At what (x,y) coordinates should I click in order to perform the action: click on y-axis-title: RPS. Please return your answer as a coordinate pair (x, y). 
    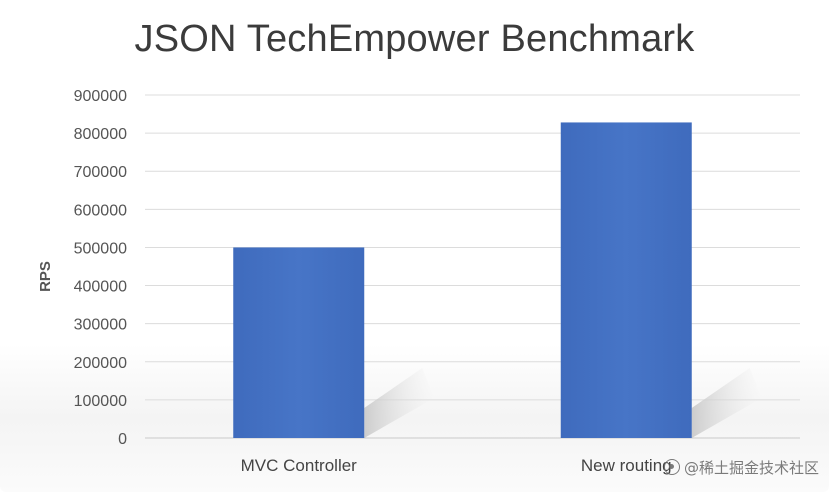
    Looking at the image, I should click on (45, 276).